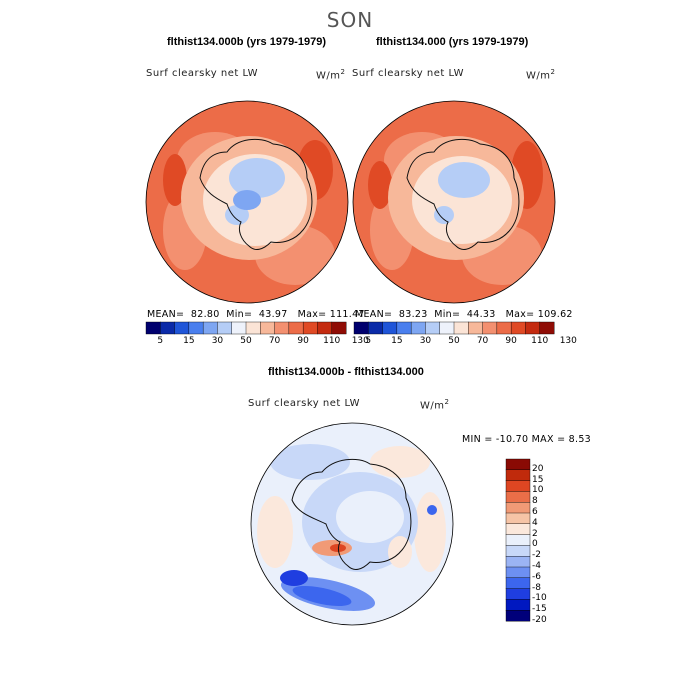  What do you see at coordinates (452, 42) in the screenshot?
I see `panel2-title: flthist134.000 (yrs 1979-1979)` at bounding box center [452, 42].